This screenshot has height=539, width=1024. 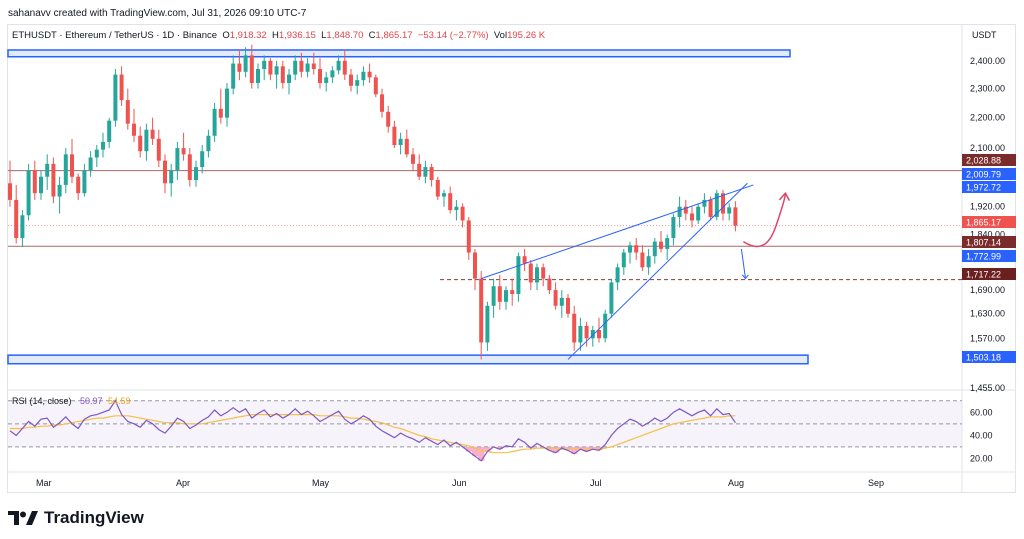 I want to click on time-tick-label: Sep, so click(x=876, y=483).